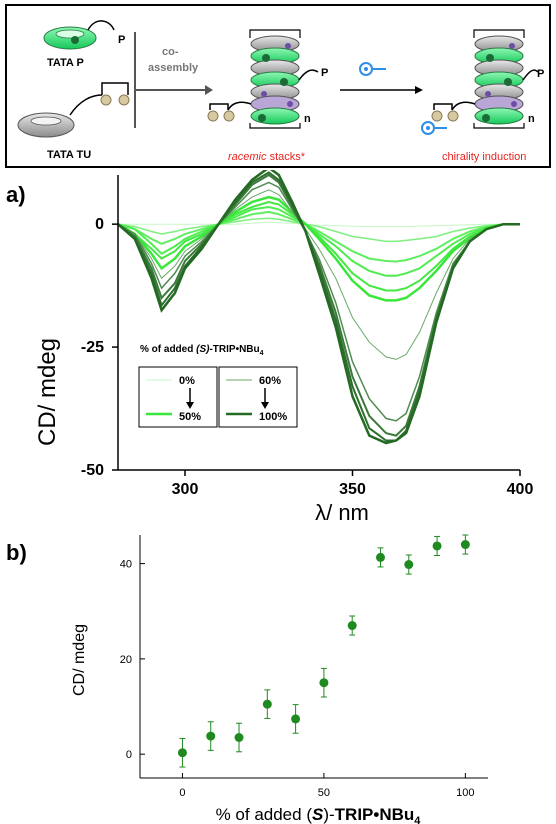 The width and height of the screenshot is (556, 824). Describe the element at coordinates (69, 155) in the screenshot. I see `tata-tu-label: TATA TU` at that location.